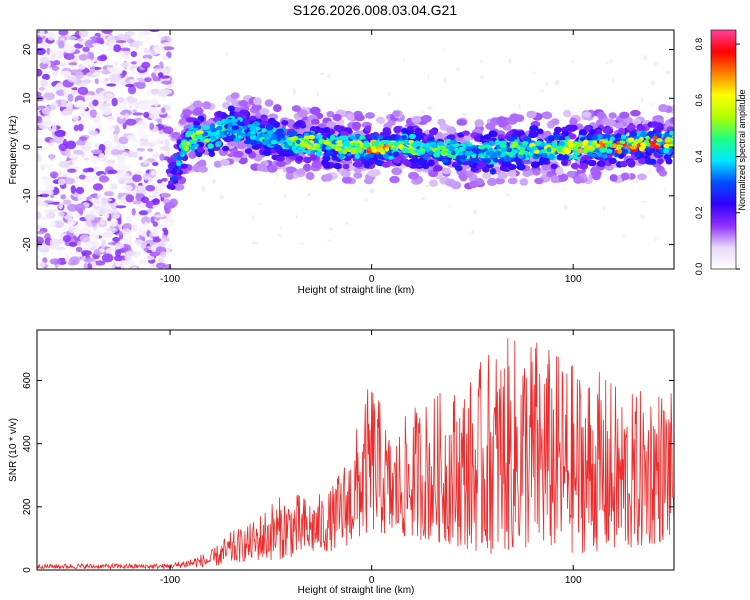 The width and height of the screenshot is (750, 600). I want to click on colorbar-tick-label: 0.4, so click(699, 156).